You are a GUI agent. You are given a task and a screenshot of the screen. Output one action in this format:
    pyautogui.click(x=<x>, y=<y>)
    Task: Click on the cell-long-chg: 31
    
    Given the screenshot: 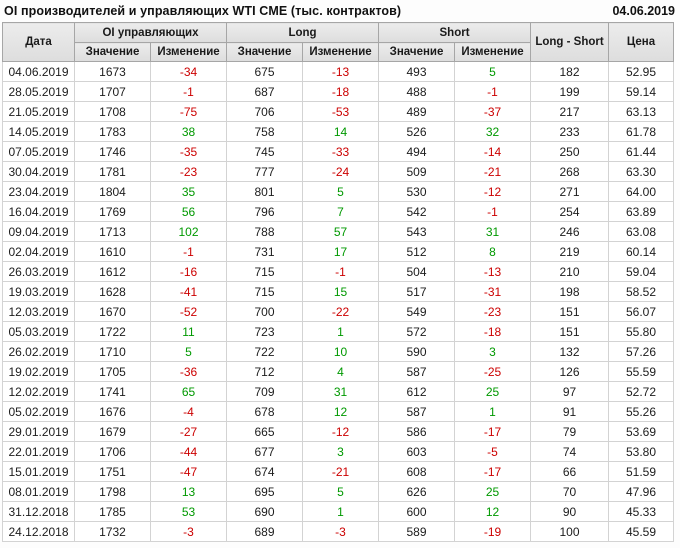 What is the action you would take?
    pyautogui.click(x=340, y=391)
    